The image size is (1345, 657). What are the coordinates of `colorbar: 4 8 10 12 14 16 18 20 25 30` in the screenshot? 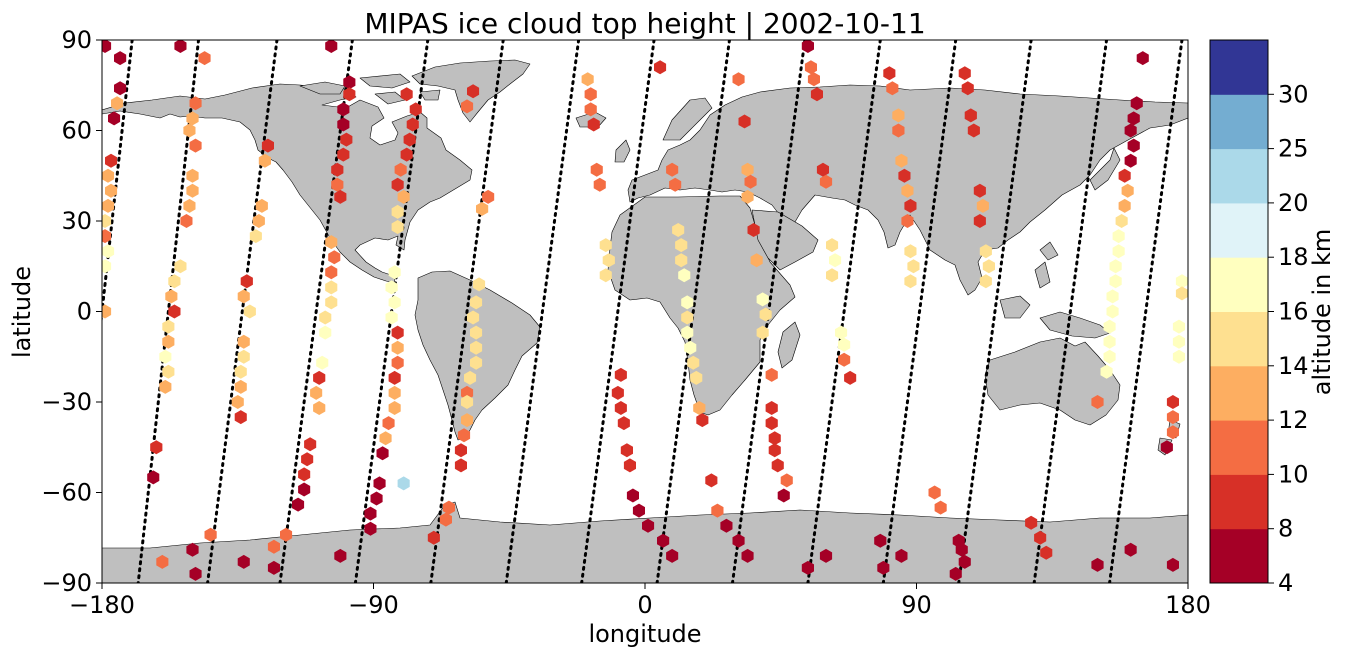 It's located at (1259, 318).